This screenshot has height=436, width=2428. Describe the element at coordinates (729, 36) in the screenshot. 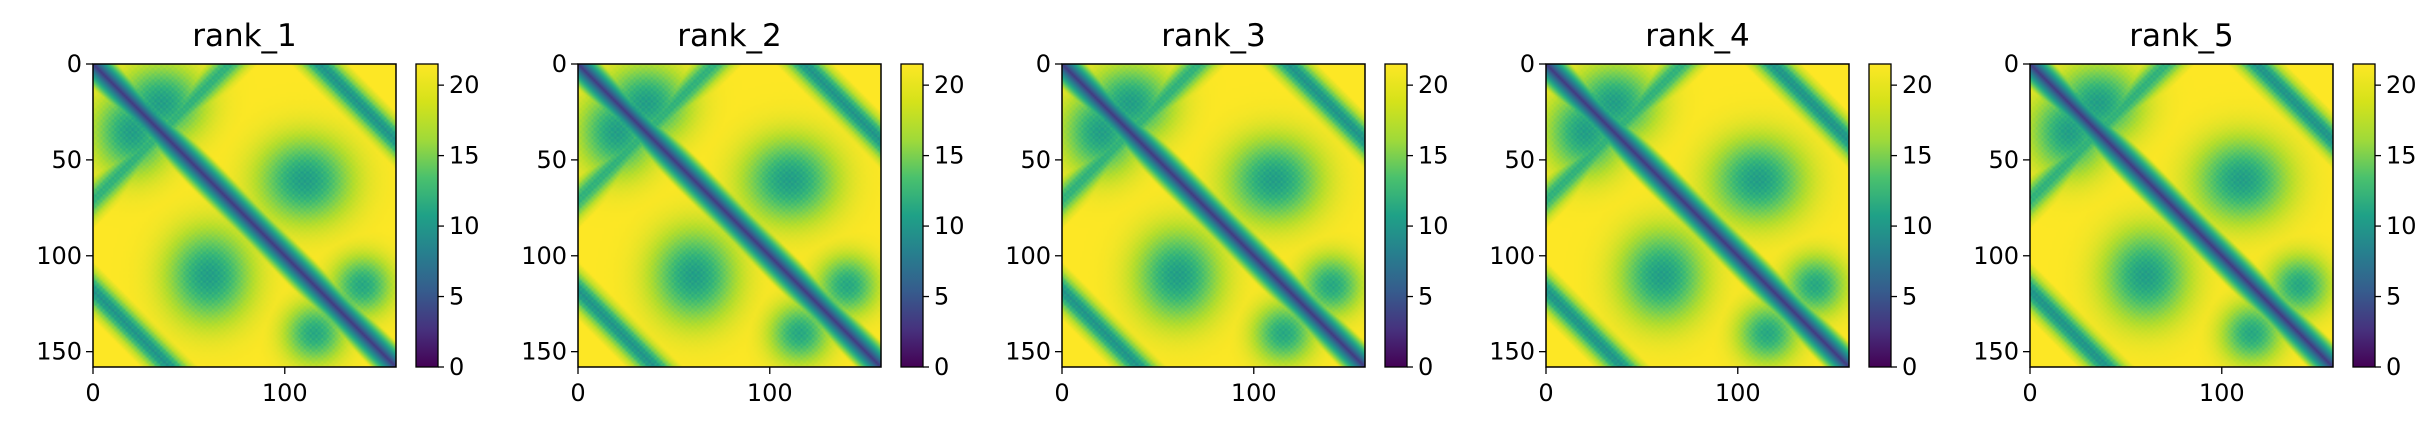

I see `subplot-title: rank_2` at that location.